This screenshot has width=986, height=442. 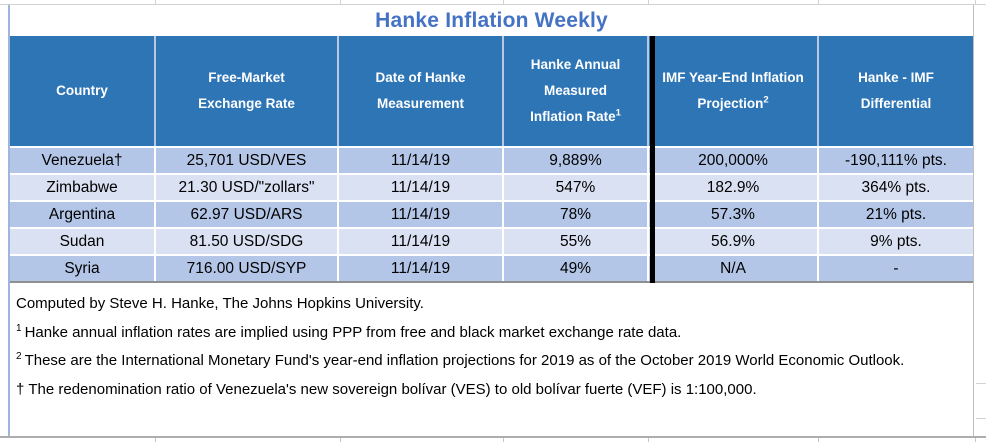 I want to click on column-header-label: Hanke - IMF Differential, so click(x=896, y=90).